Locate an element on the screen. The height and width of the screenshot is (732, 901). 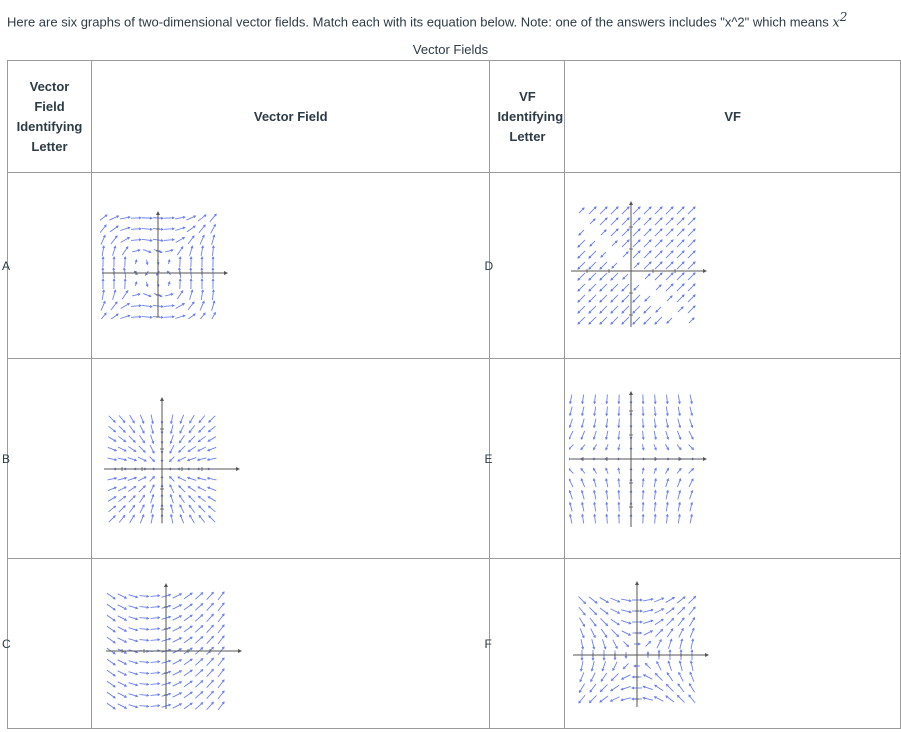
letter-label: B is located at coordinates (6, 458).